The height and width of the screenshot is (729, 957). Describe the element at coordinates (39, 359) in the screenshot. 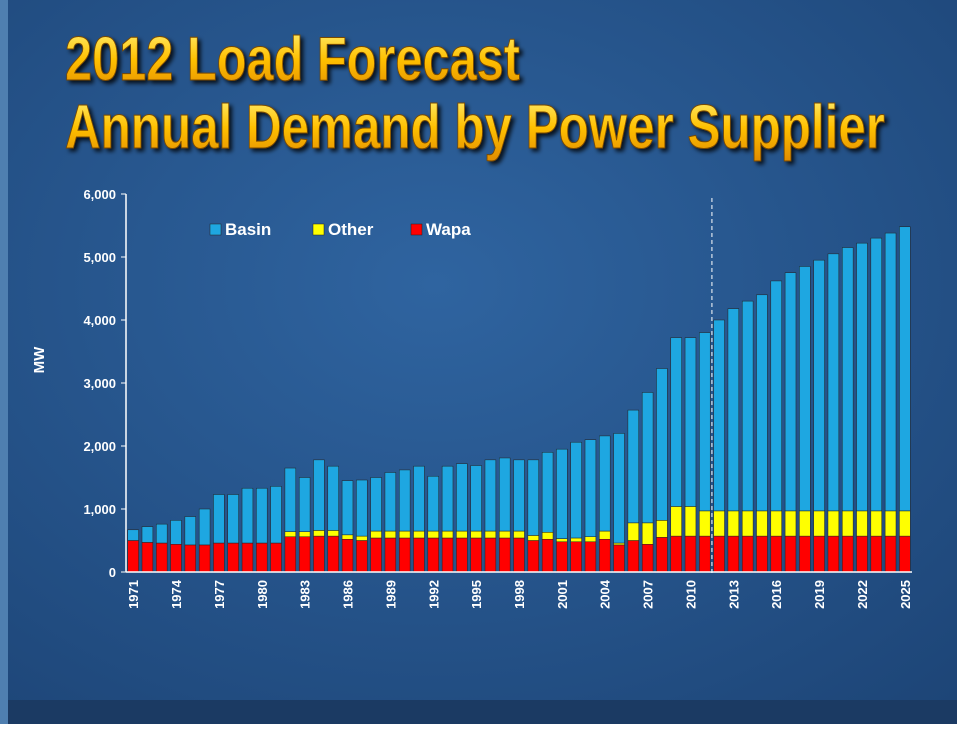

I see `y-axis-label: MW` at that location.